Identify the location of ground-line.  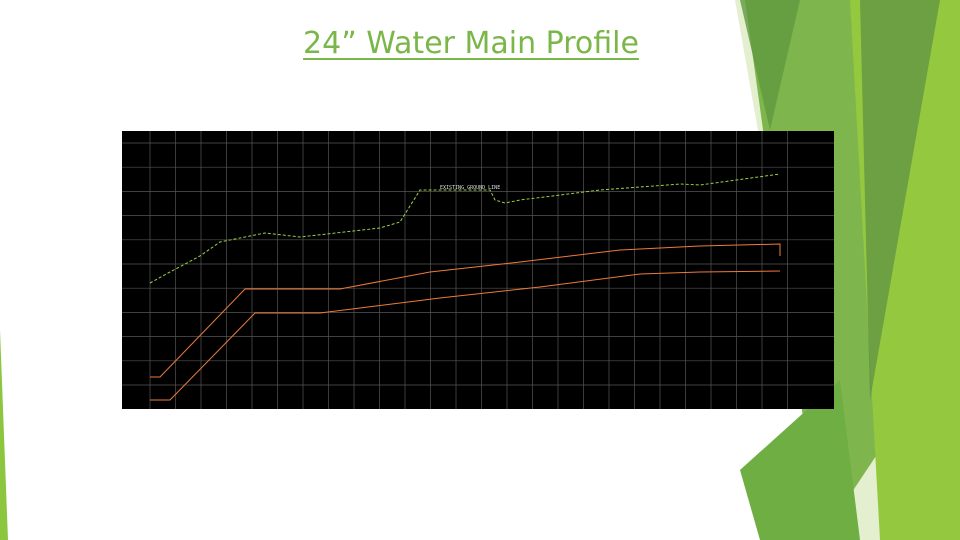
(465, 228).